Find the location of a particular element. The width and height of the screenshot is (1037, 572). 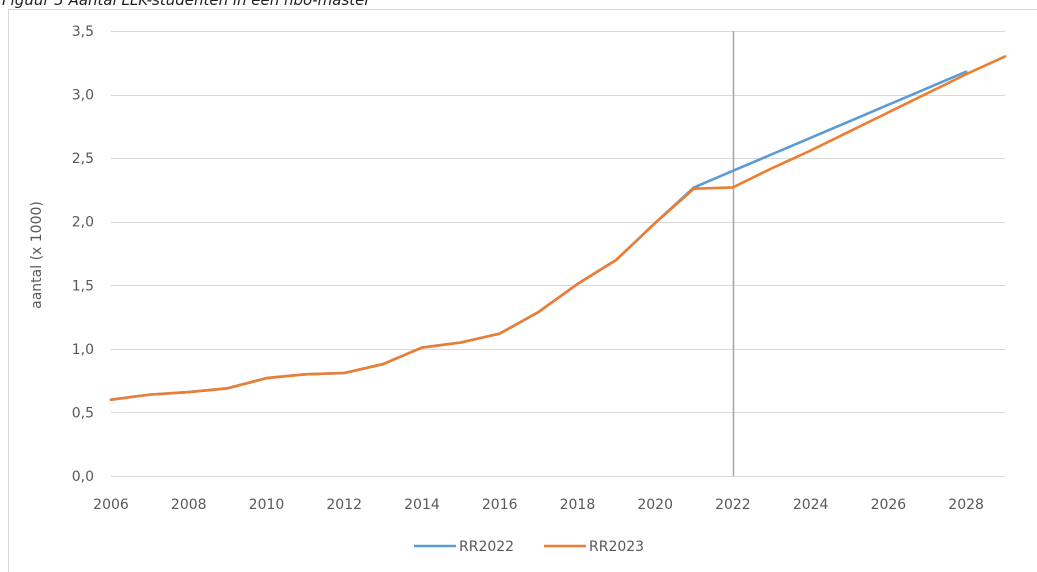

y-tick-label: 0,5 is located at coordinates (83, 413).